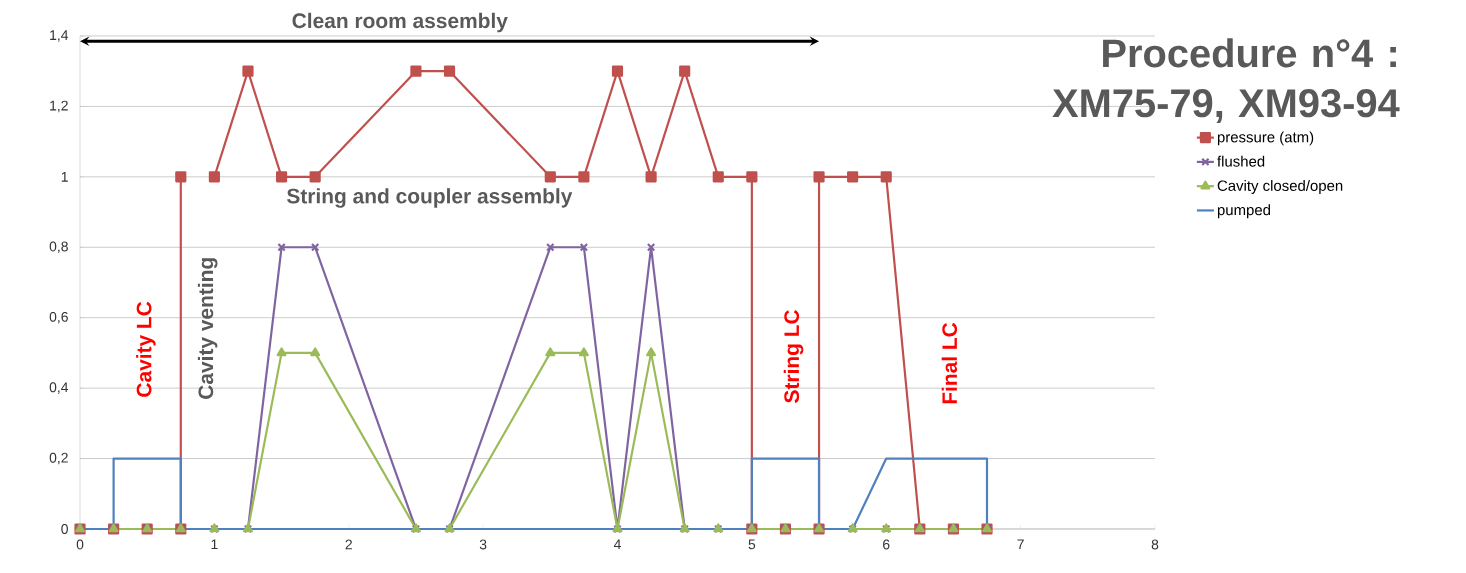 This screenshot has height=573, width=1466. I want to click on y-tick-label: 0,6, so click(58, 317).